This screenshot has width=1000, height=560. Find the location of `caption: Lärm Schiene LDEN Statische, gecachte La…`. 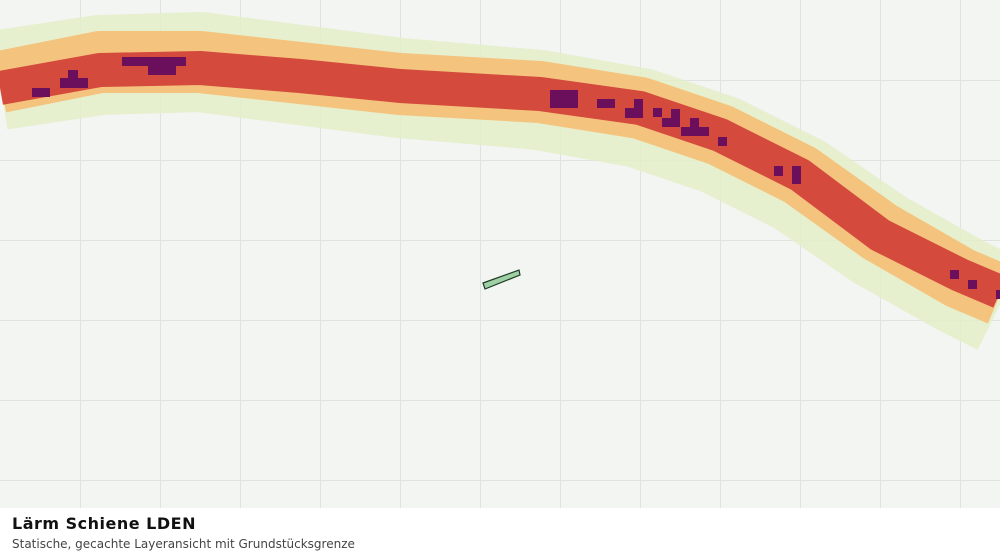

caption: Lärm Schiene LDEN Statische, gecachte La… is located at coordinates (500, 534).